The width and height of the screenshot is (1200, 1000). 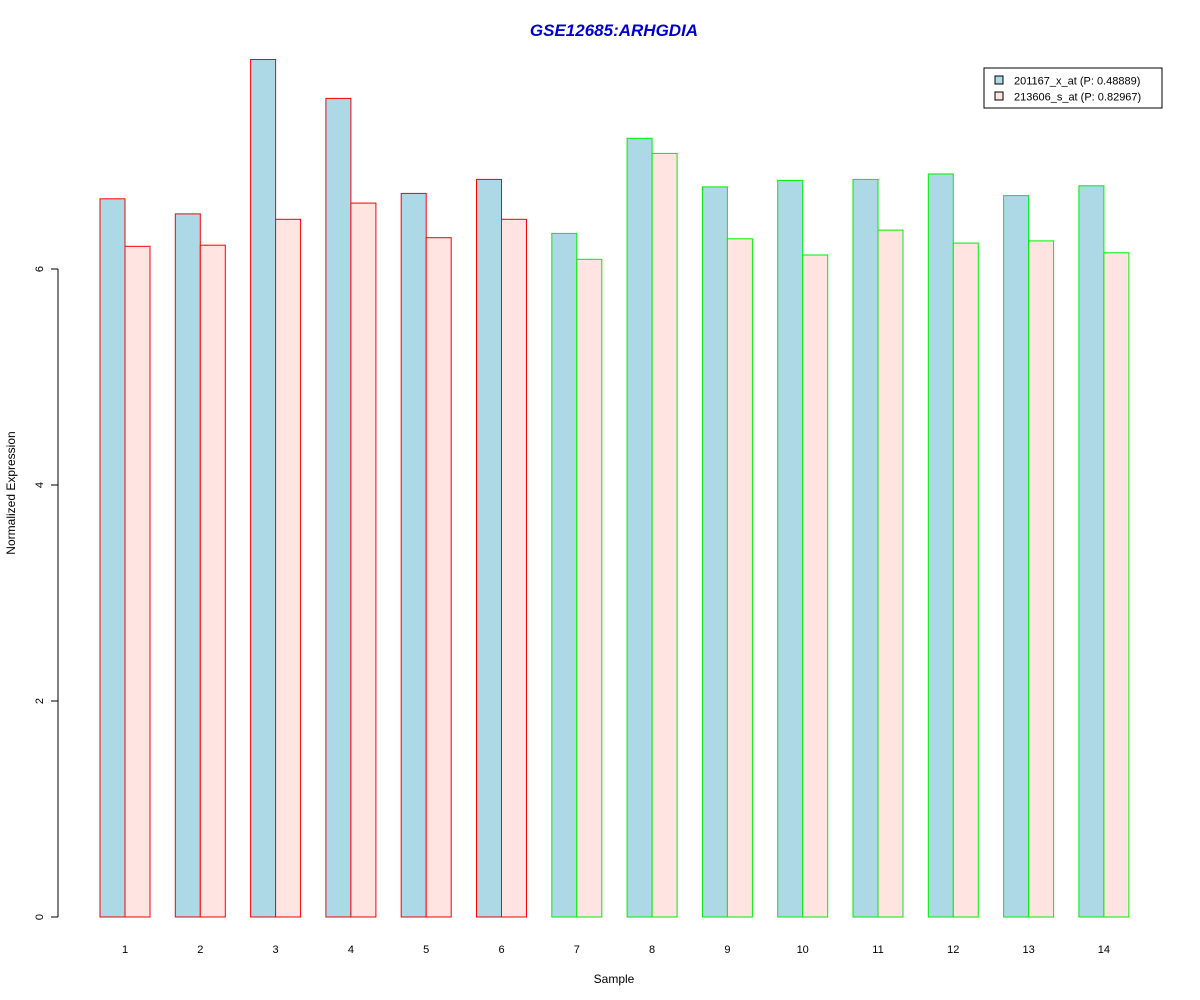 What do you see at coordinates (276, 950) in the screenshot?
I see `x-tick-label: 3` at bounding box center [276, 950].